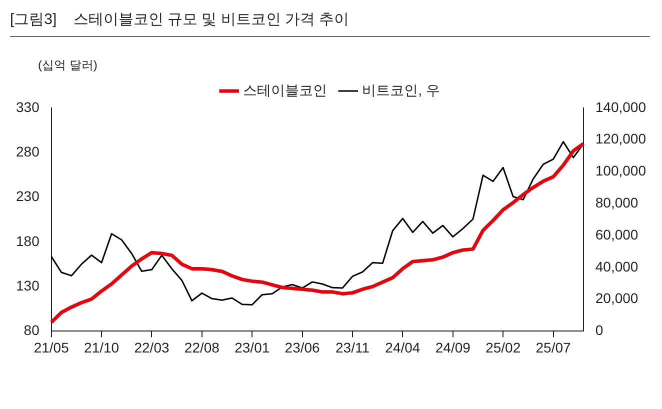 The height and width of the screenshot is (409, 662). I want to click on y2-tick-label: 80,000, so click(616, 202).